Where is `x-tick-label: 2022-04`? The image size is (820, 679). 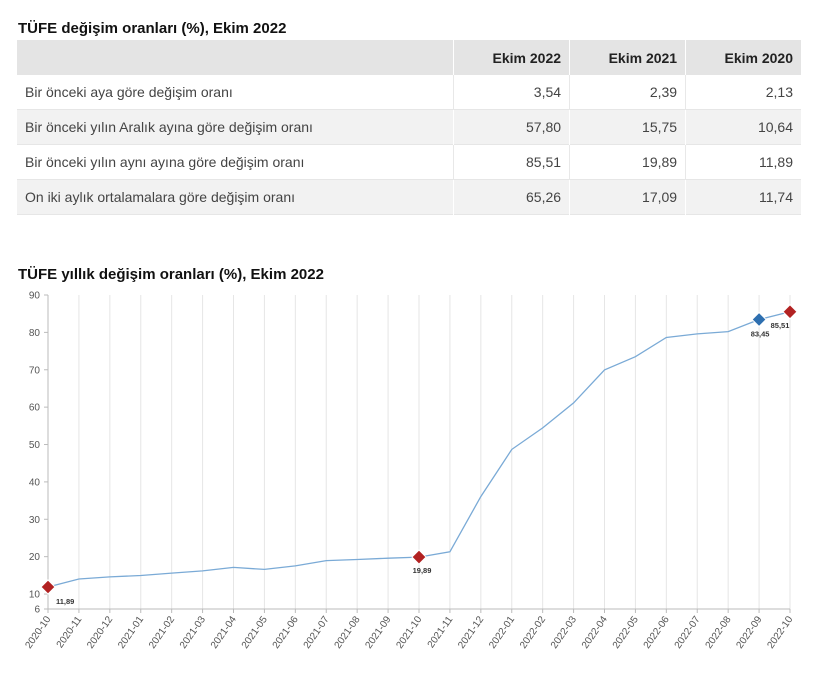 x-tick-label: 2022-04 is located at coordinates (595, 632).